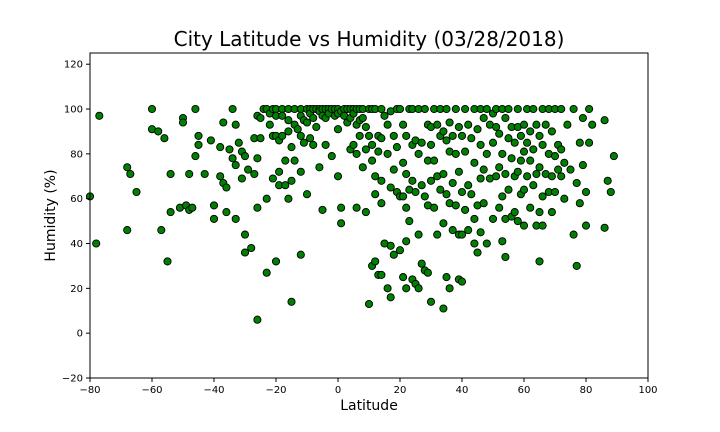 The height and width of the screenshot is (432, 720). Describe the element at coordinates (72, 379) in the screenshot. I see `y-tick-label: −20` at that location.